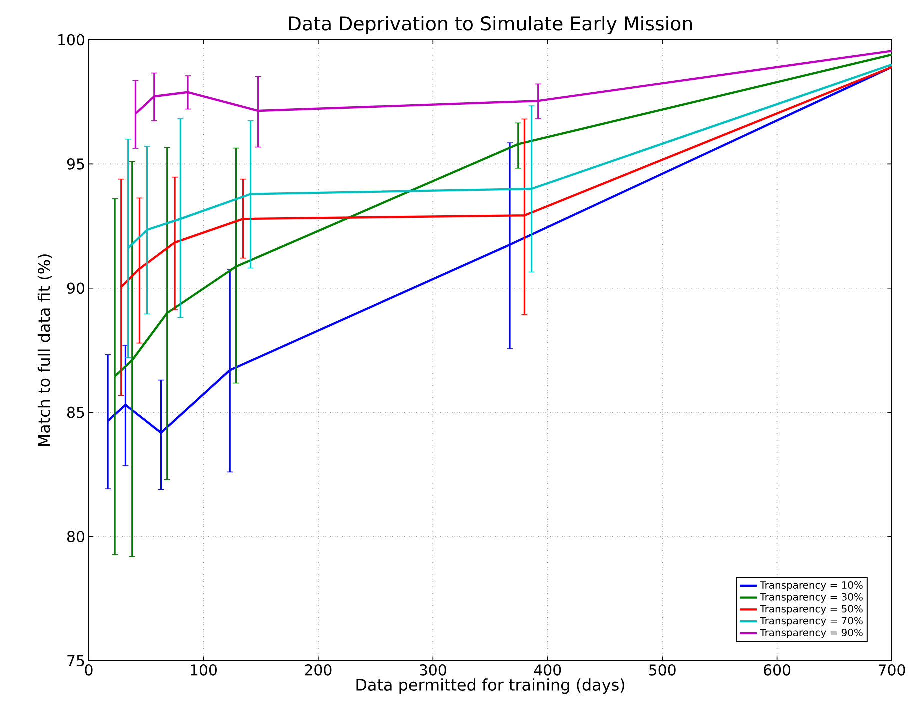  Describe the element at coordinates (76, 661) in the screenshot. I see `y-tick-label: 75` at that location.